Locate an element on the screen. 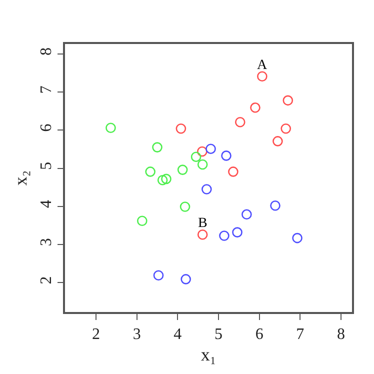  x-tick-label: 5 is located at coordinates (218, 334).